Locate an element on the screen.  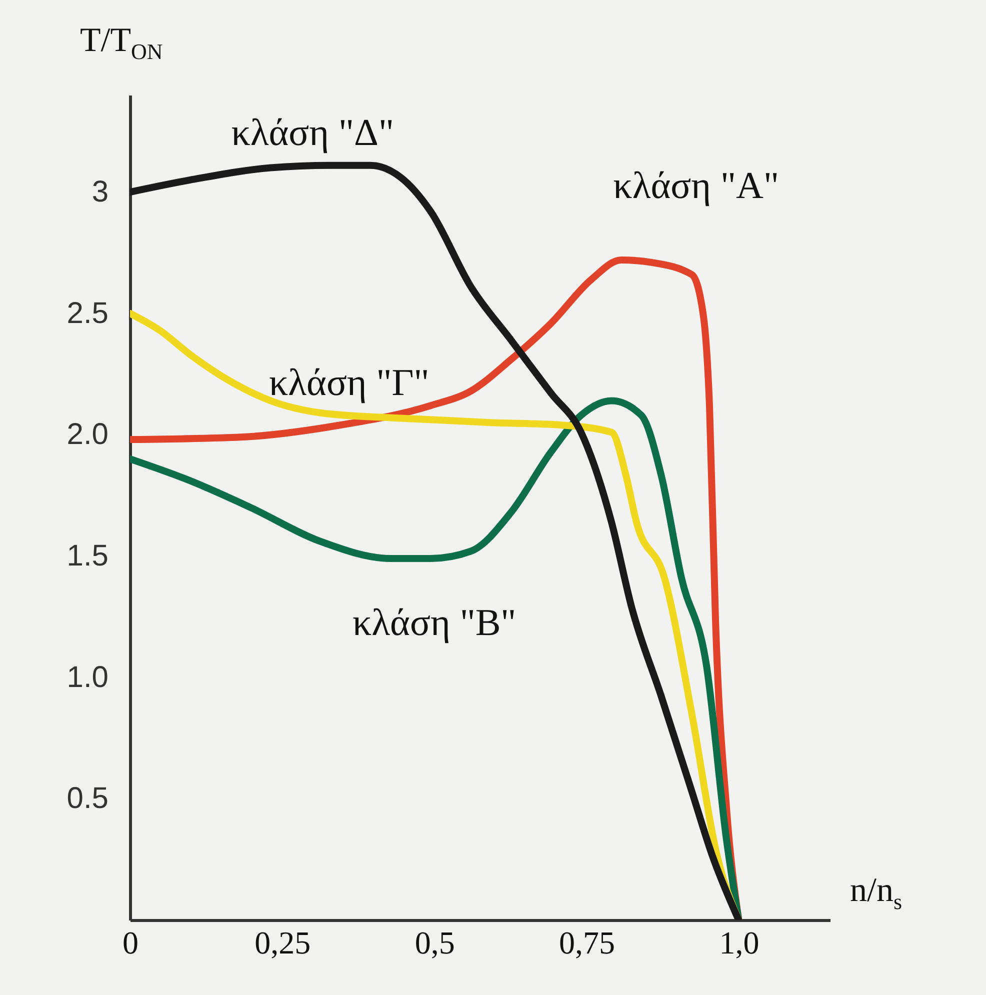
y-tick-label: 1.0 is located at coordinates (87, 677).